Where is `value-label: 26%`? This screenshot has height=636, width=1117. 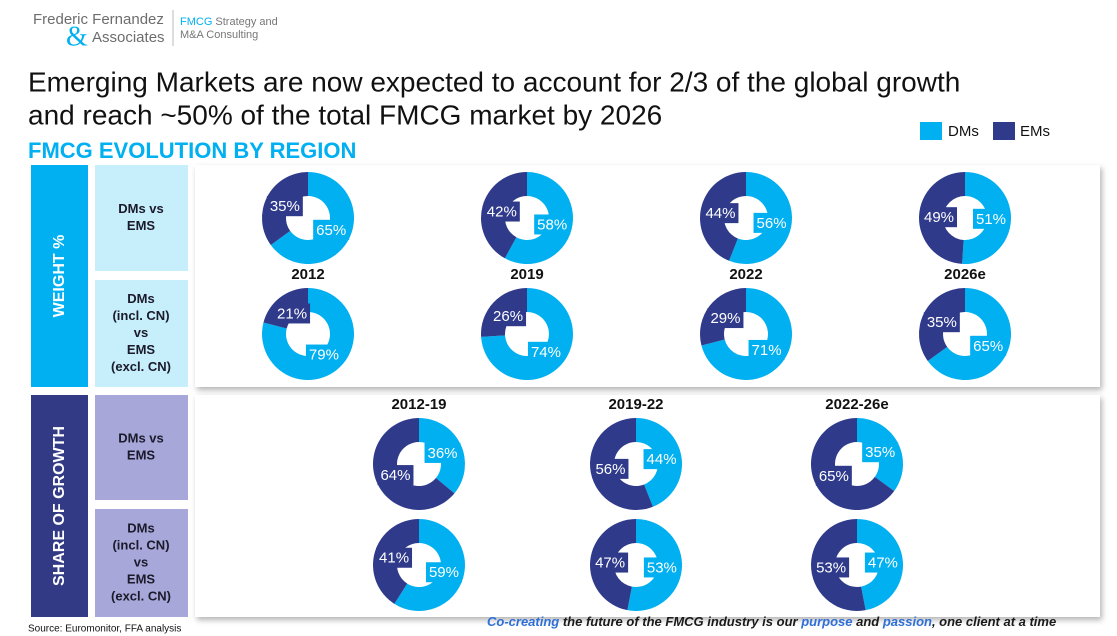
value-label: 26% is located at coordinates (508, 316).